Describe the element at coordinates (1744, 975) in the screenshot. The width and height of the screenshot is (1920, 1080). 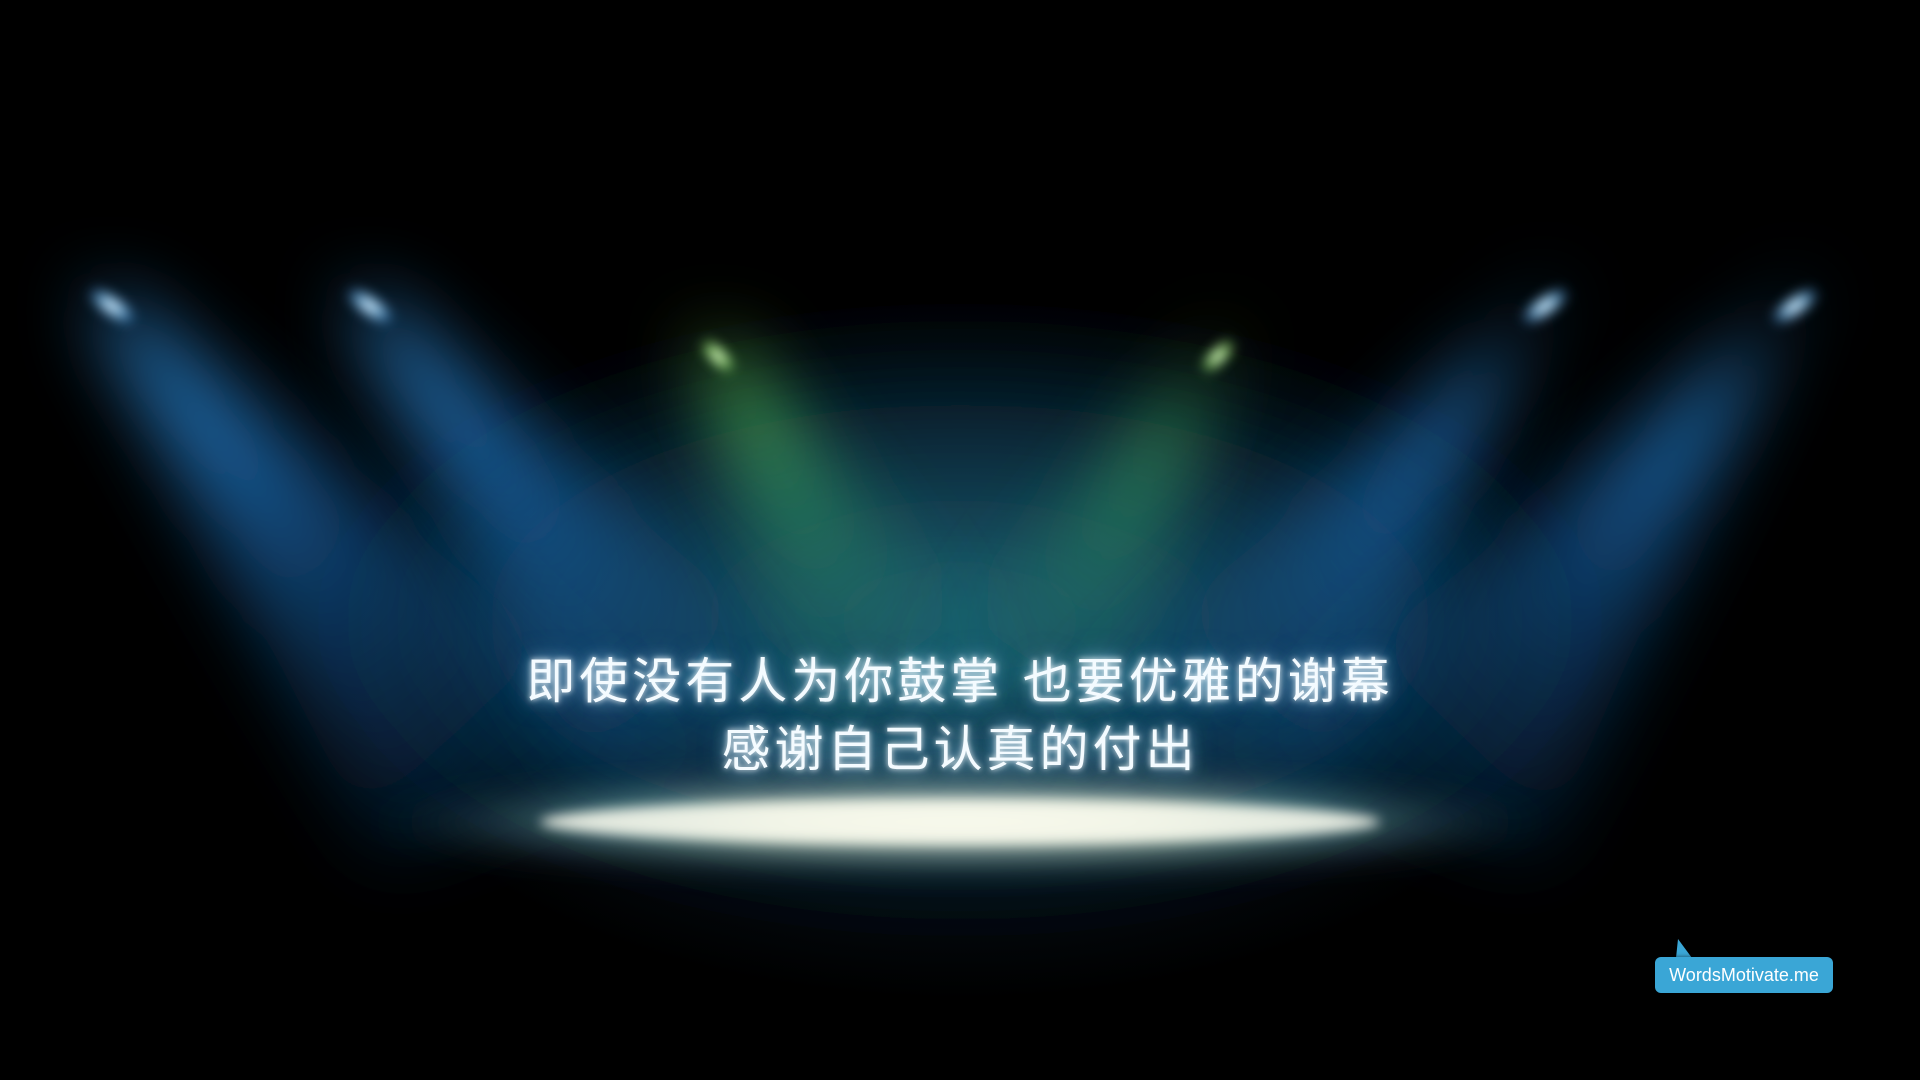
I see `watermark-badge: WordsMotivate.me` at that location.